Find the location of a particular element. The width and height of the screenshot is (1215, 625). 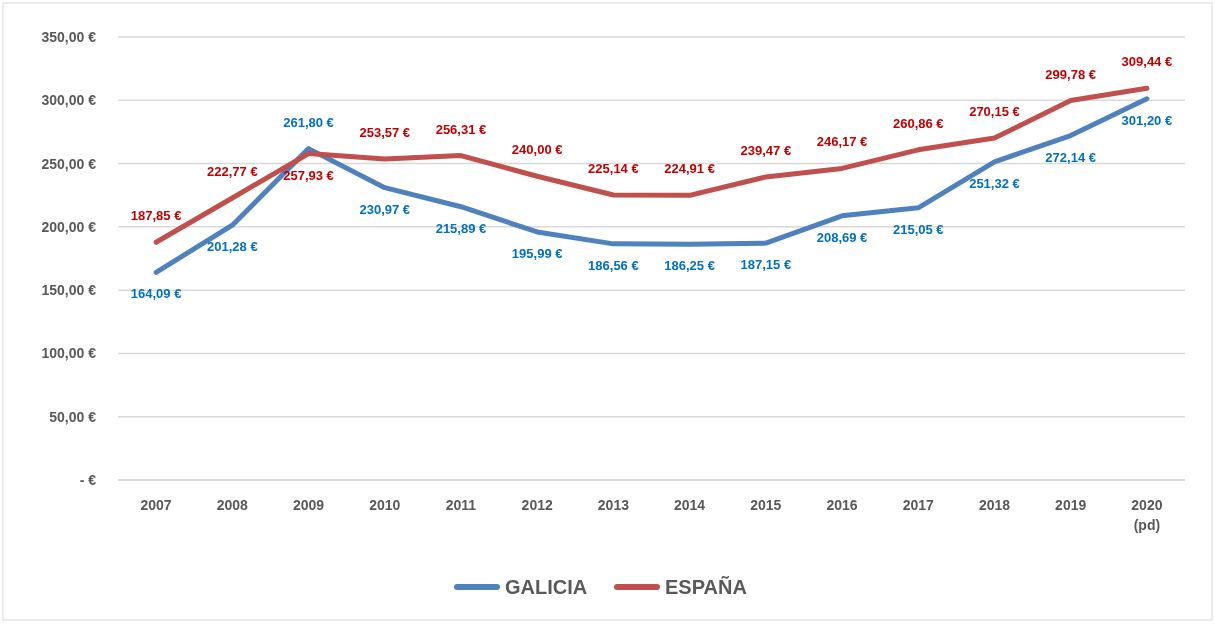

data-label: 186,25 € is located at coordinates (689, 266).